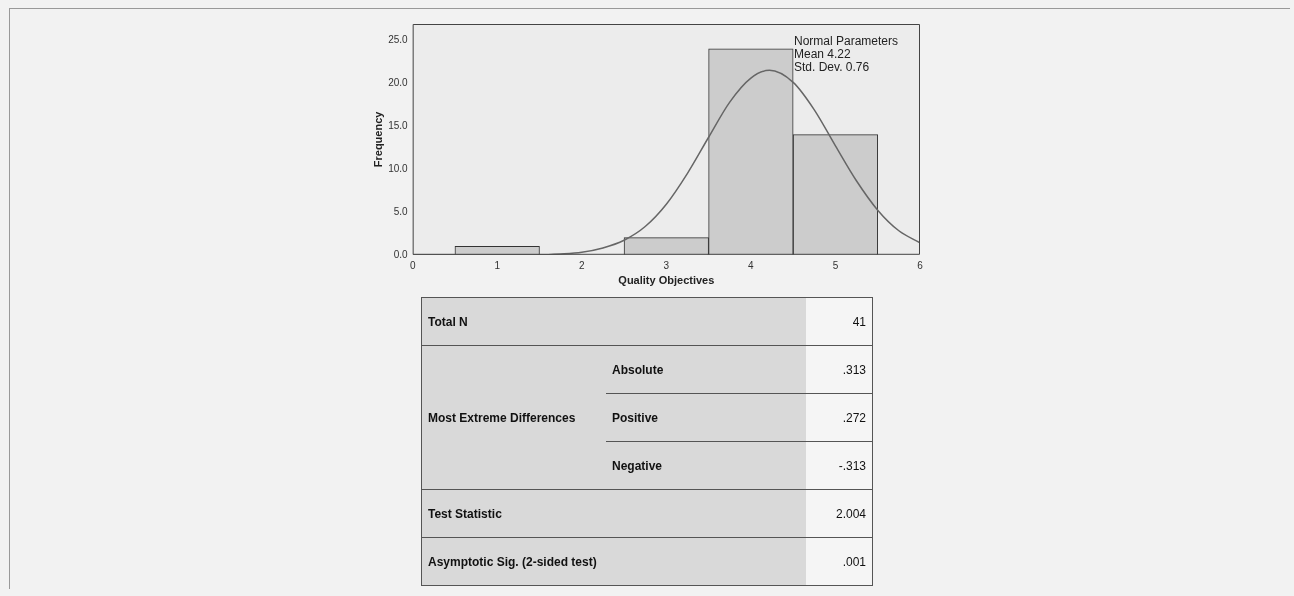  Describe the element at coordinates (613, 513) in the screenshot. I see `text: Test Statistic` at that location.